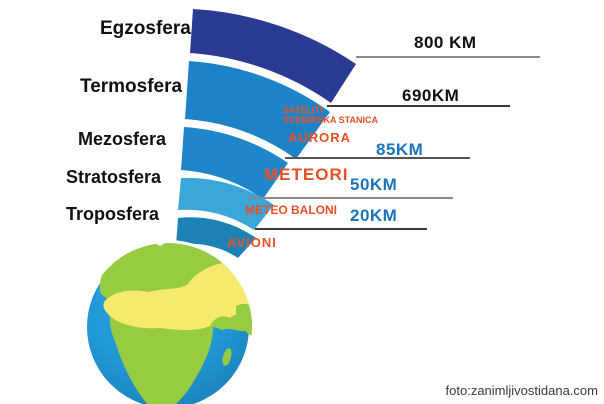  What do you see at coordinates (320, 137) in the screenshot?
I see `annotation-aurora: AURORA` at bounding box center [320, 137].